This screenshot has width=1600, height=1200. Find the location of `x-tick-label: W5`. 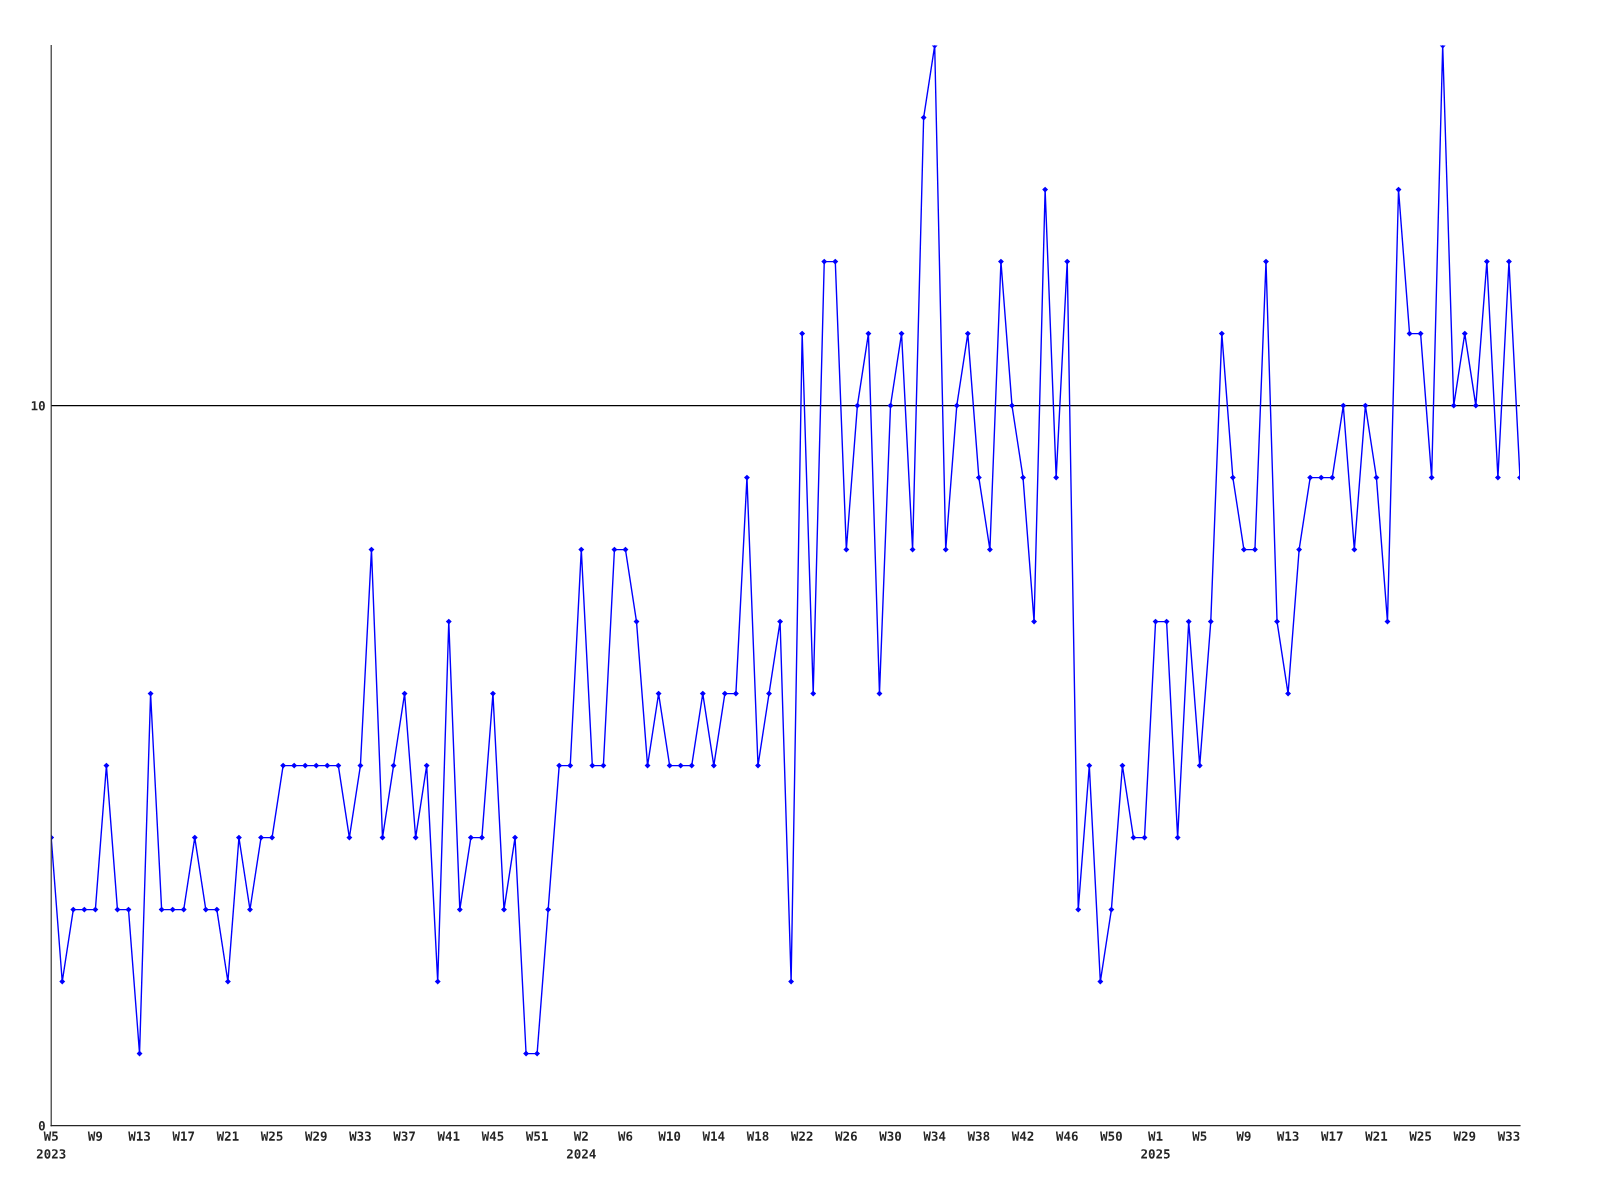

x-tick-label: W5 is located at coordinates (1199, 1136).